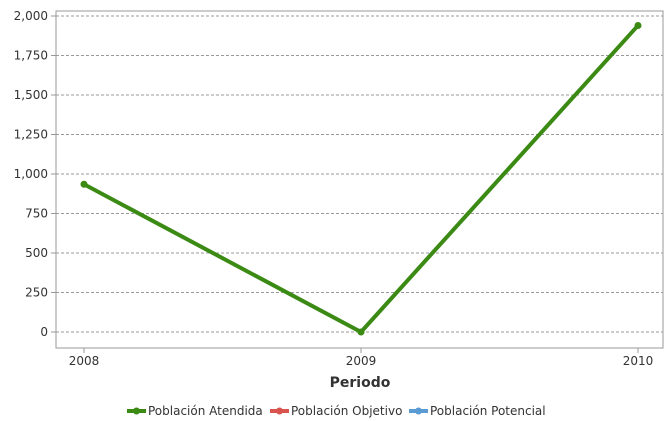  I want to click on legend-label: Población Atendida, so click(205, 411).